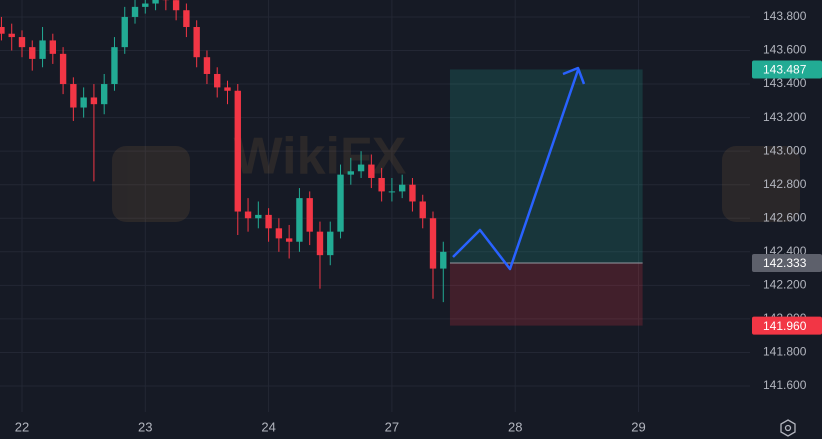 The width and height of the screenshot is (822, 439). What do you see at coordinates (785, 16) in the screenshot?
I see `y-tick-label: 143.800` at bounding box center [785, 16].